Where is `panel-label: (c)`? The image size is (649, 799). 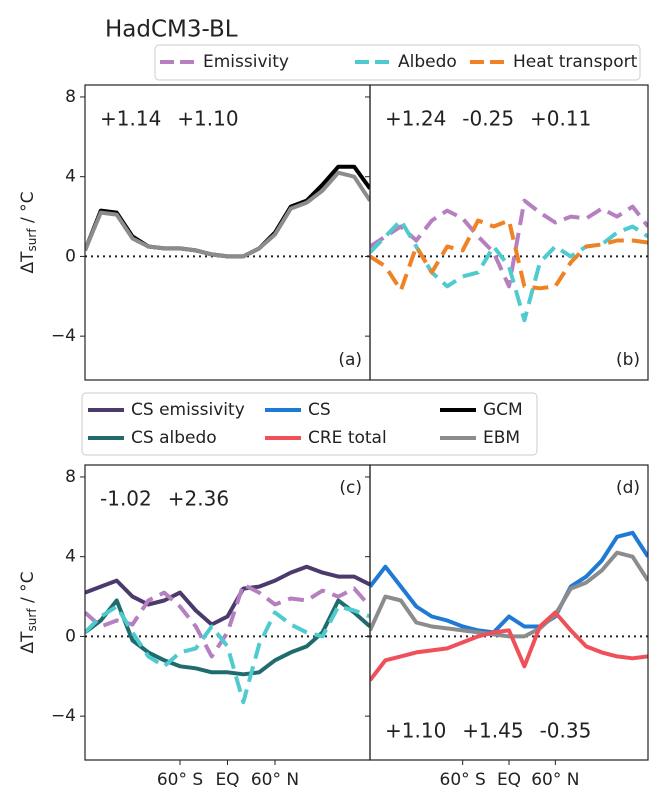 panel-label: (c) is located at coordinates (350, 488).